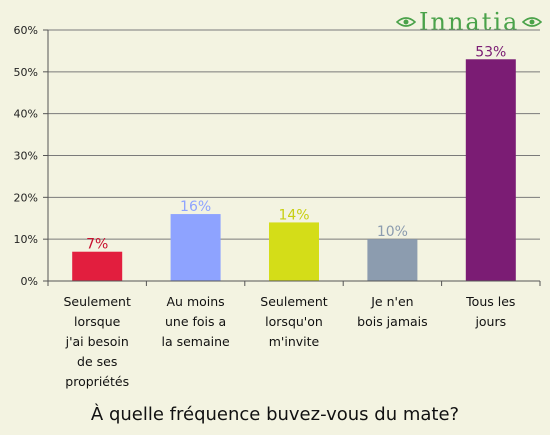 This screenshot has width=550, height=435. Describe the element at coordinates (294, 321) in the screenshot. I see `category-label: Seulement lorsqu'on m'invite` at that location.